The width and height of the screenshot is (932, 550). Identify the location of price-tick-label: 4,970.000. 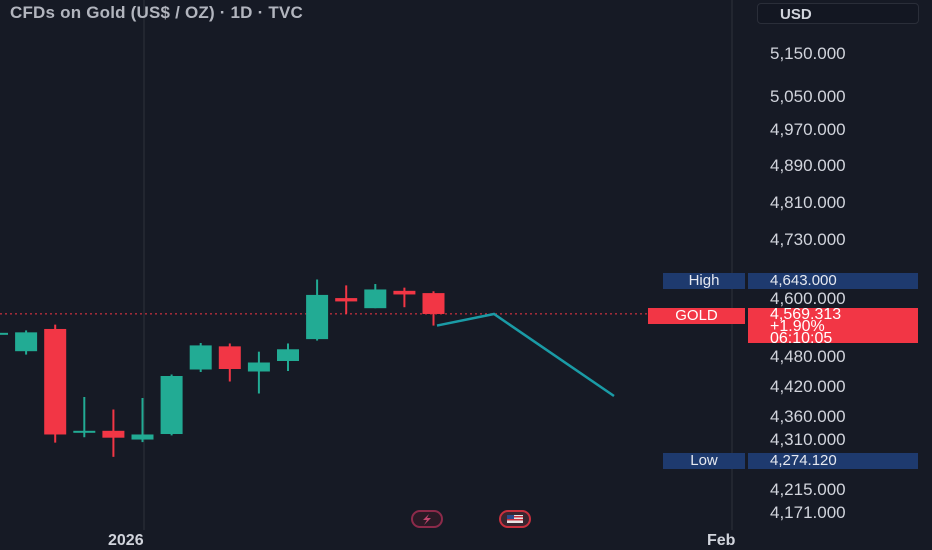
(808, 129).